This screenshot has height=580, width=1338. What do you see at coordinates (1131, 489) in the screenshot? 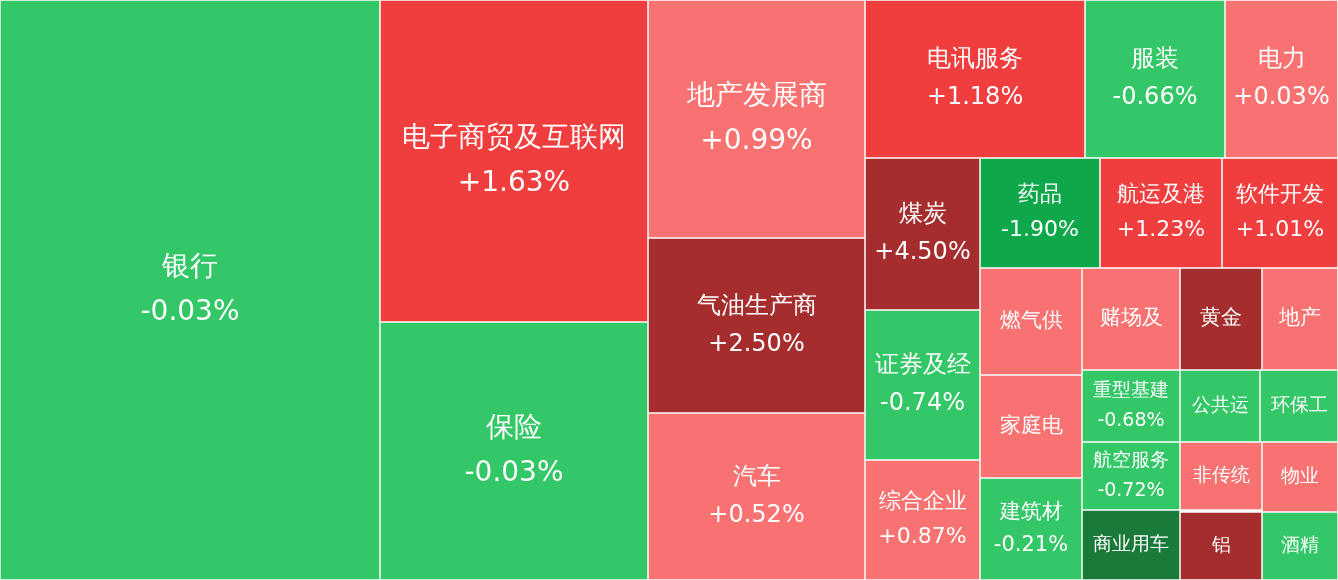
I see `data-label: -0.72%` at bounding box center [1131, 489].